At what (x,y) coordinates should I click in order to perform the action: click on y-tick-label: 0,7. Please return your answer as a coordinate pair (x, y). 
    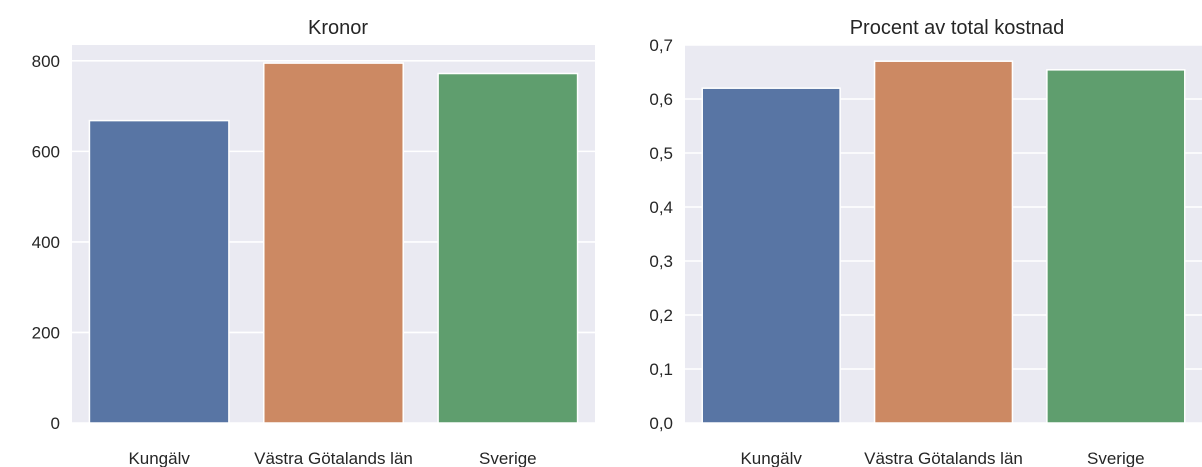
    Looking at the image, I should click on (661, 45).